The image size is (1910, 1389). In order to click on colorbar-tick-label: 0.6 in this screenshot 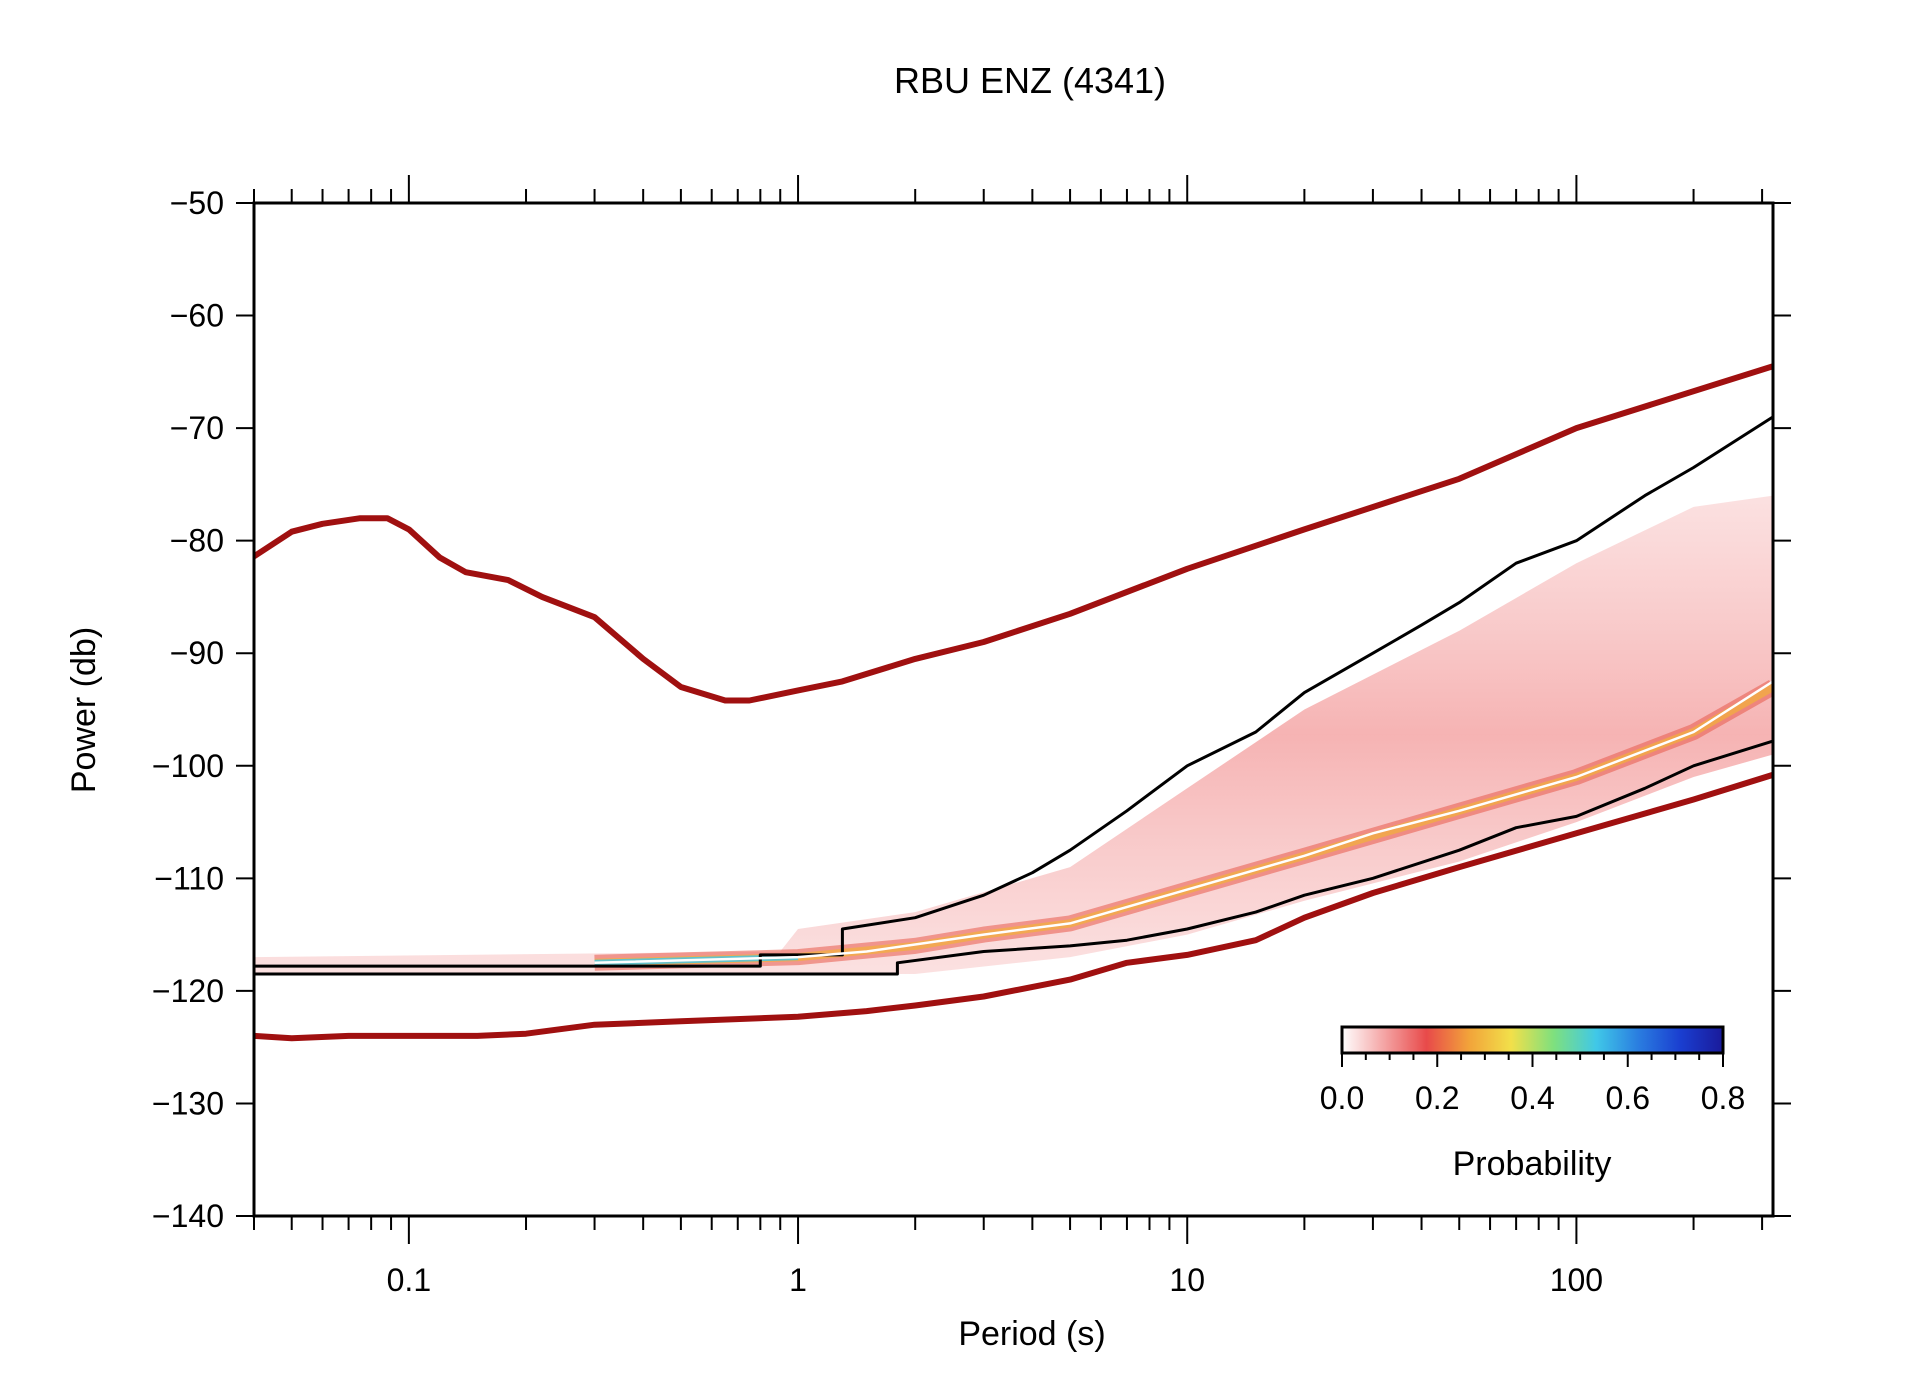, I will do `click(1628, 1098)`.